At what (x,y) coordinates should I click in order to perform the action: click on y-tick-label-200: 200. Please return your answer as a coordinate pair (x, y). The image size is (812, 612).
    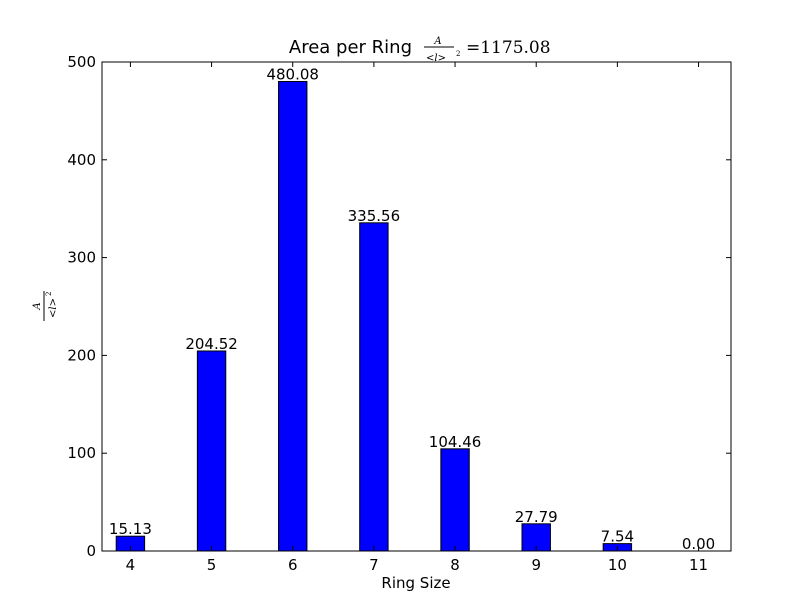
    Looking at the image, I should click on (81, 355).